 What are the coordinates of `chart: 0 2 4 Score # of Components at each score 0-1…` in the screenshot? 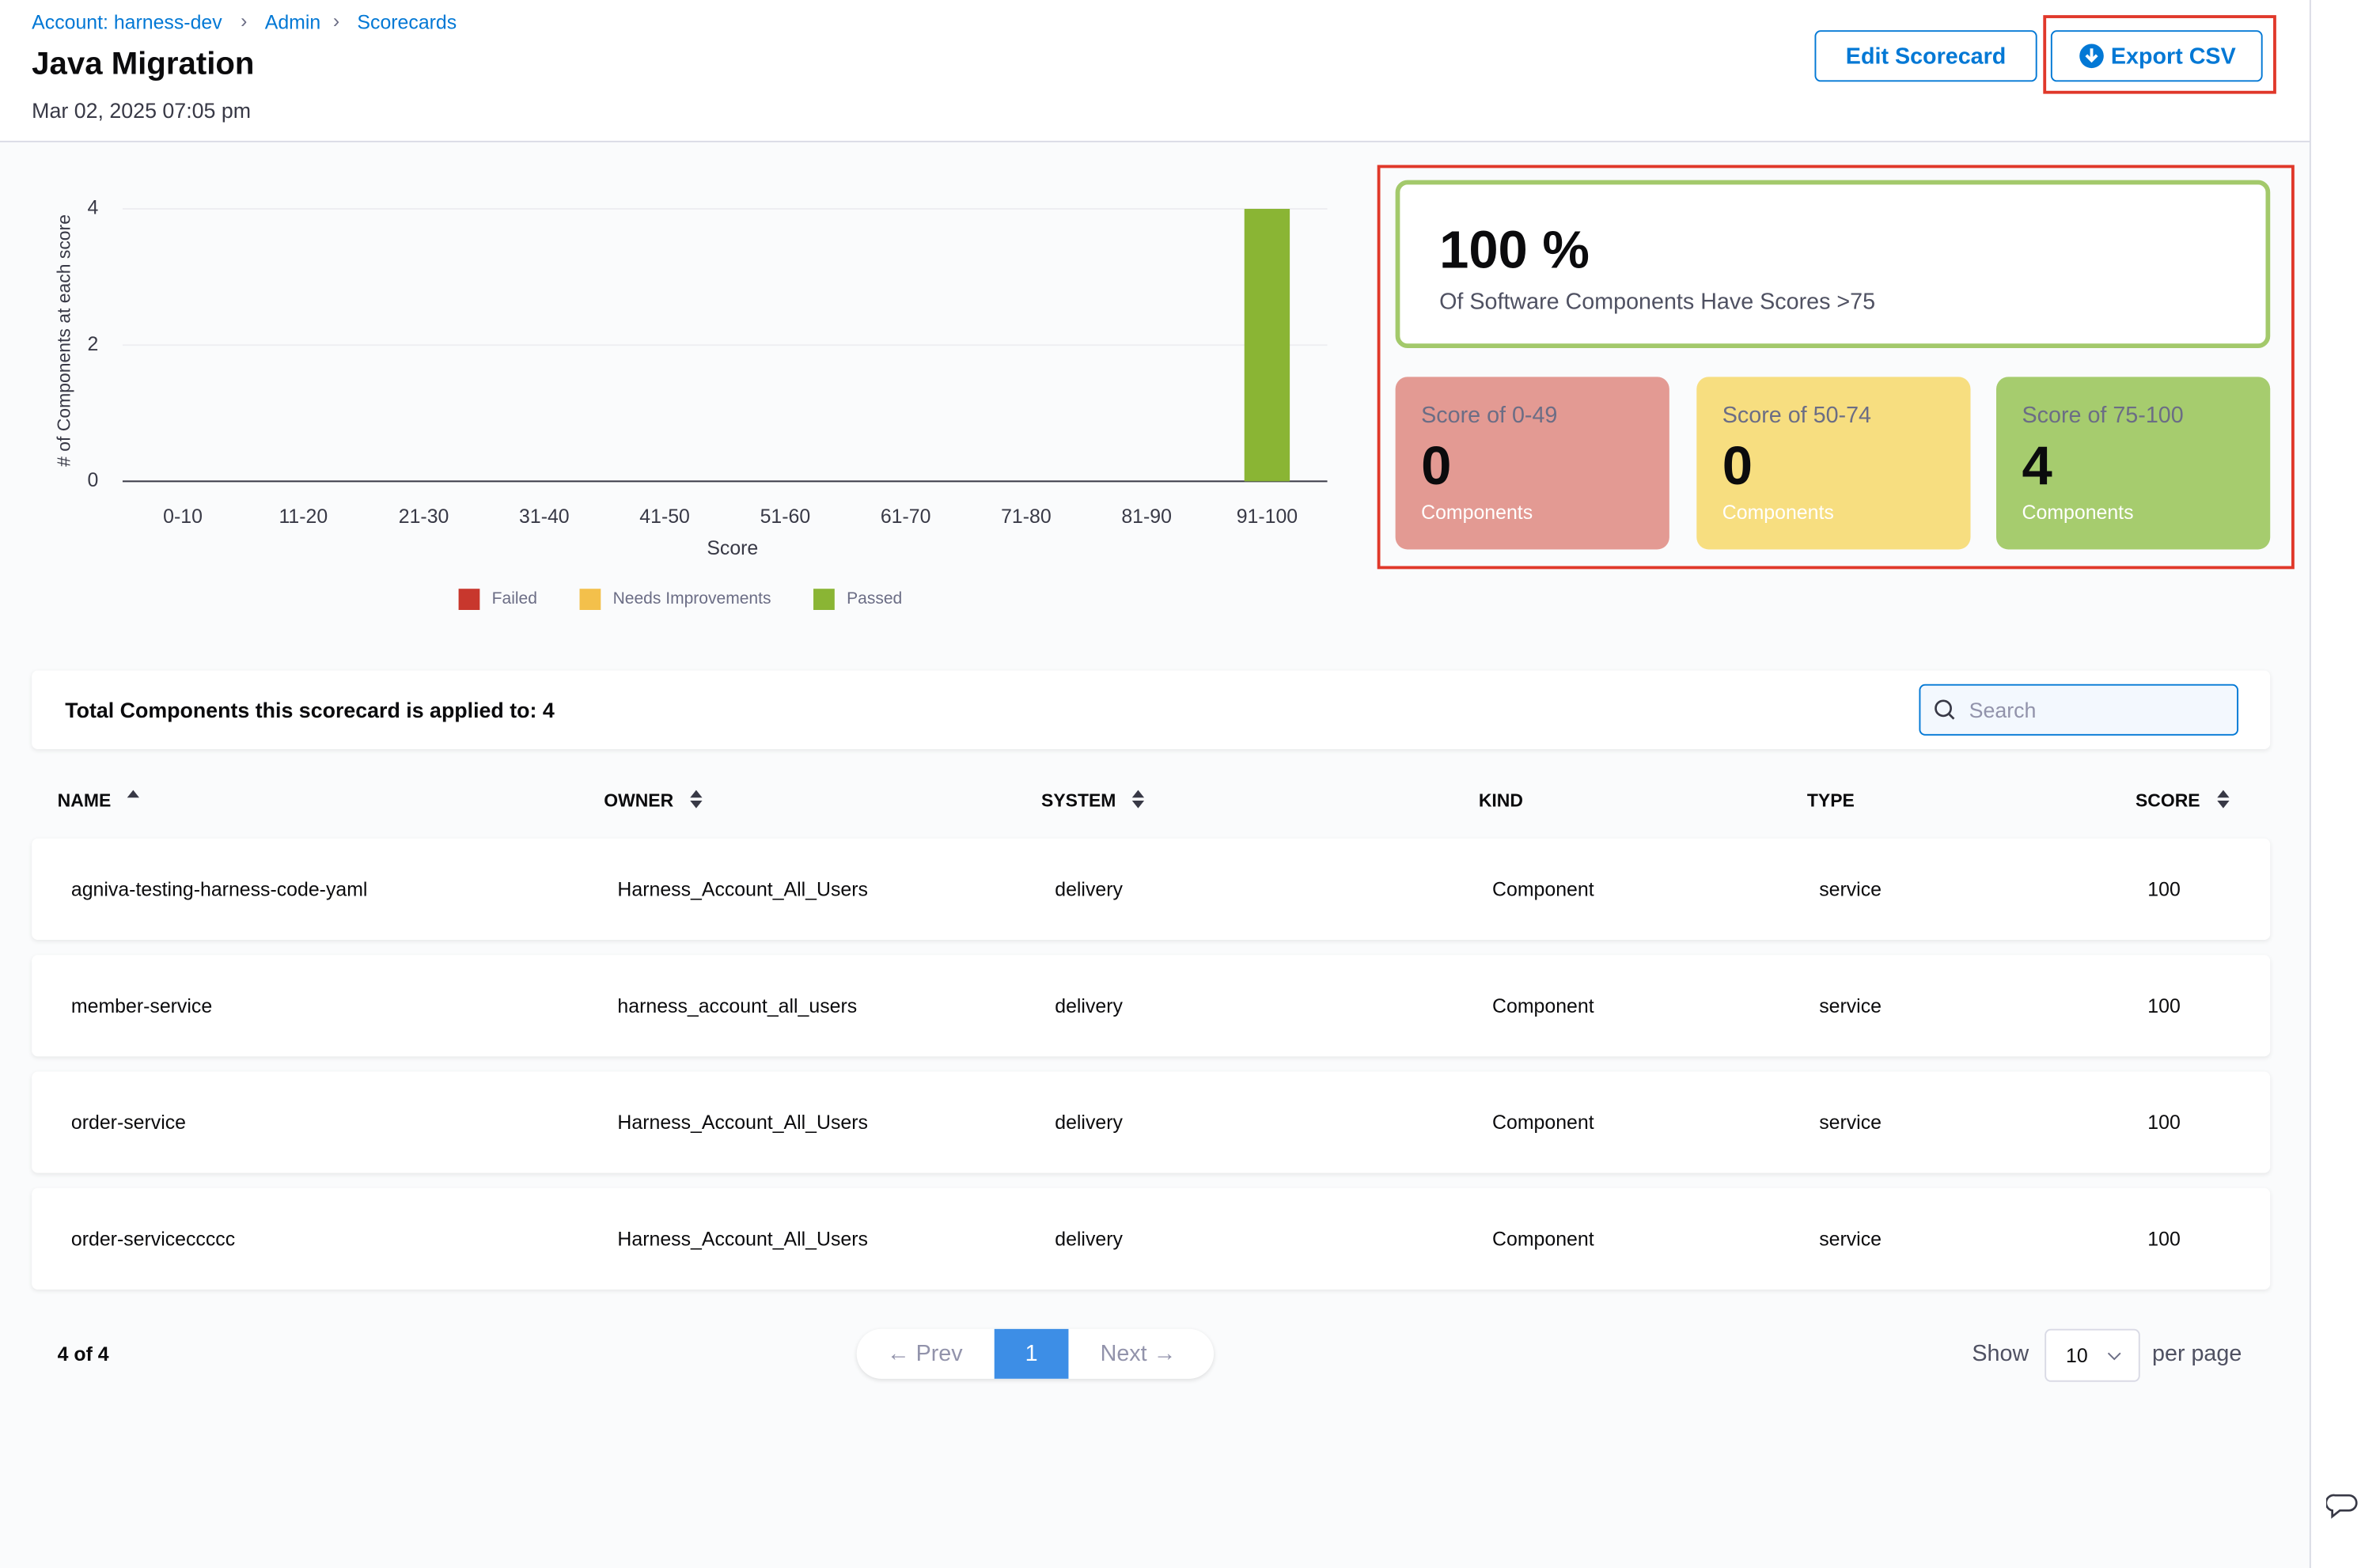 It's located at (690, 403).